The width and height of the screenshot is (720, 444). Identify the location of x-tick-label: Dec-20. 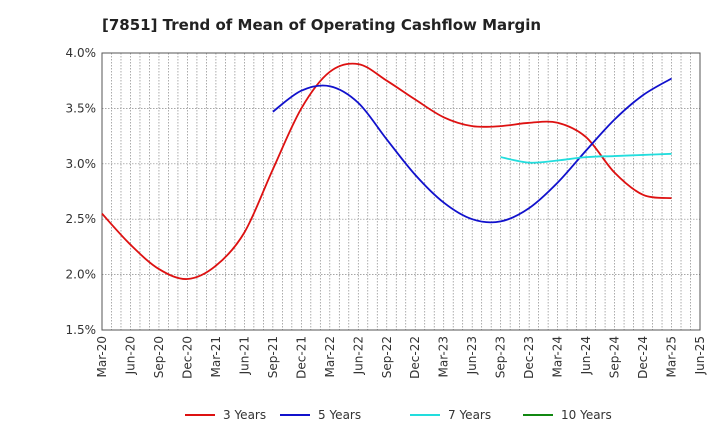
(187, 357).